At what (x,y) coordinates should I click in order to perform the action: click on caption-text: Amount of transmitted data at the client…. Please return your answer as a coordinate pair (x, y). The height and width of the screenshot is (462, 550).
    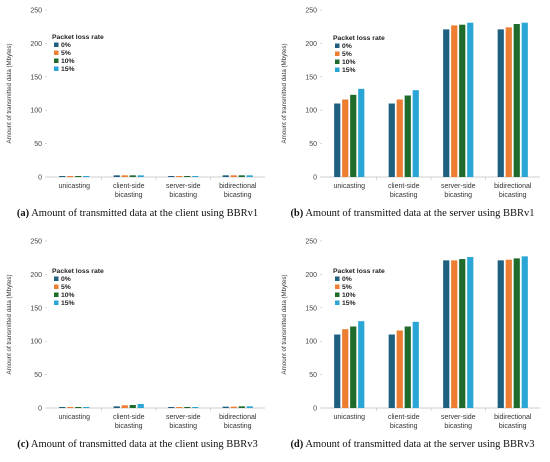
    Looking at the image, I should click on (144, 444).